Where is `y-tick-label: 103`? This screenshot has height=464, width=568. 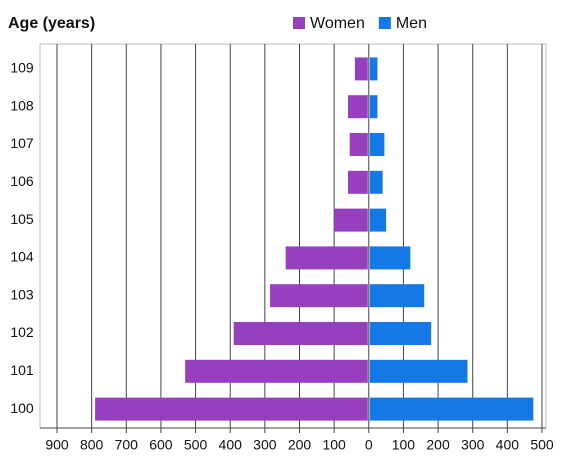
y-tick-label: 103 is located at coordinates (22, 294).